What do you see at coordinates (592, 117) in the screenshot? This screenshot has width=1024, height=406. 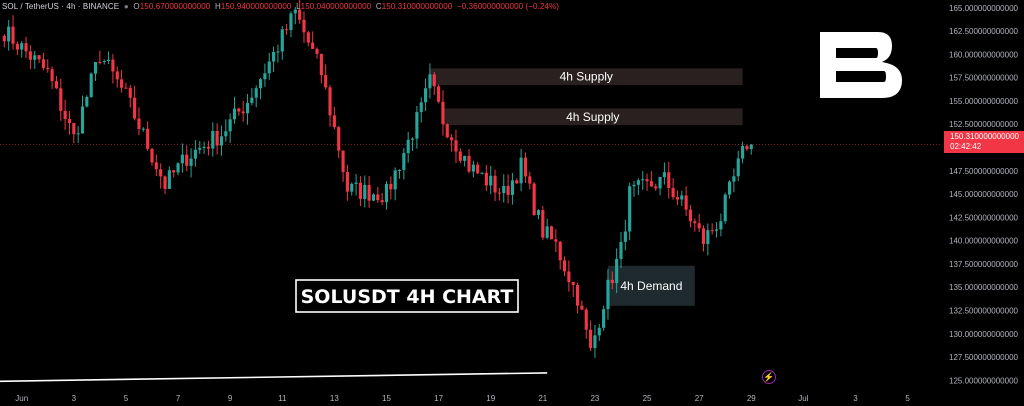 I see `supply-zone` at bounding box center [592, 117].